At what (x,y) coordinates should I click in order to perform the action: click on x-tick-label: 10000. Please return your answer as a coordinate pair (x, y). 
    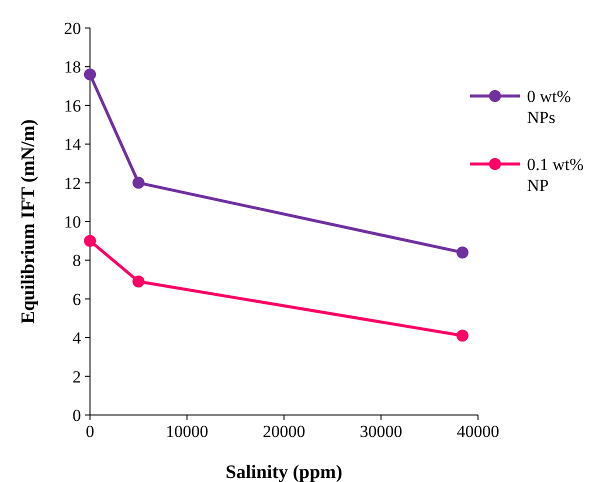
    Looking at the image, I should click on (187, 431).